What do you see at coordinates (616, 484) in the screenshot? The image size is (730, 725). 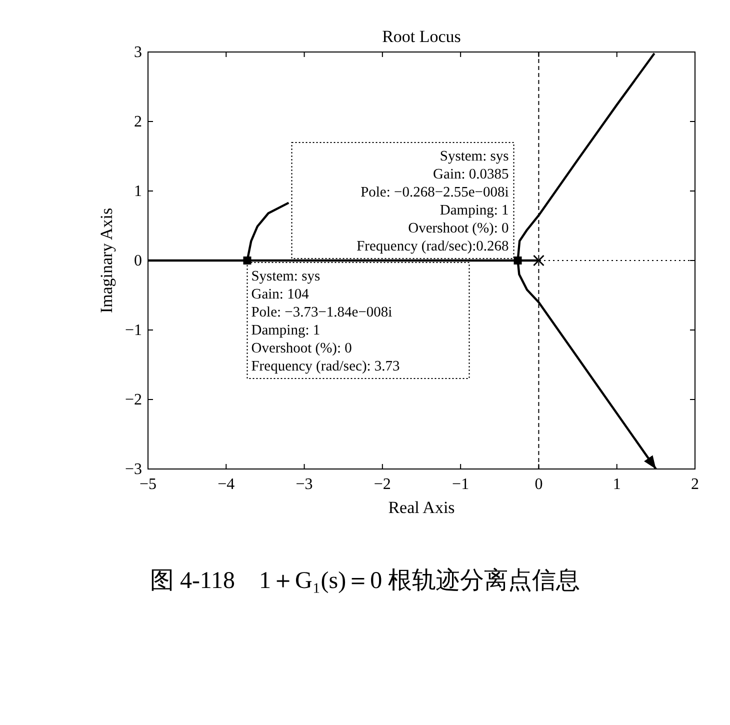 I see `x-tick-label: 1` at bounding box center [616, 484].